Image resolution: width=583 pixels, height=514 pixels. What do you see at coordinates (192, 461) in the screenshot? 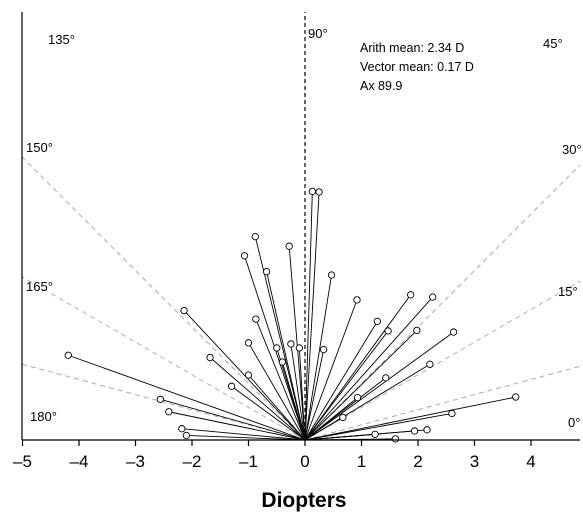
I see `x-tick-label: –2` at bounding box center [192, 461].